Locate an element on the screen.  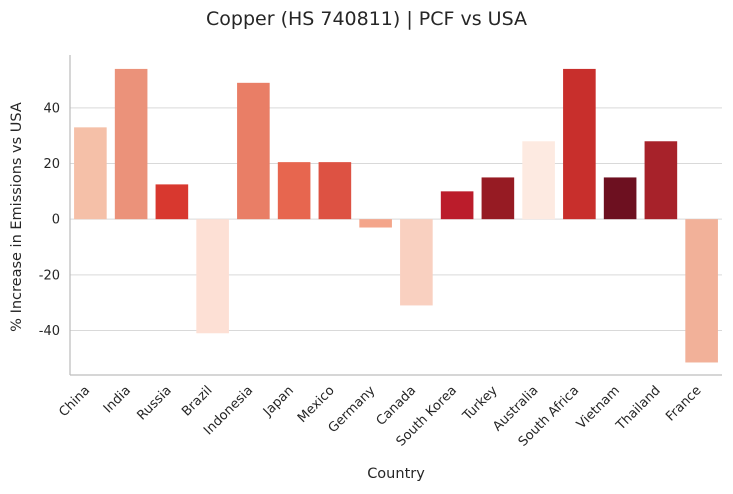
y-tick-label: 40 is located at coordinates (51, 108).